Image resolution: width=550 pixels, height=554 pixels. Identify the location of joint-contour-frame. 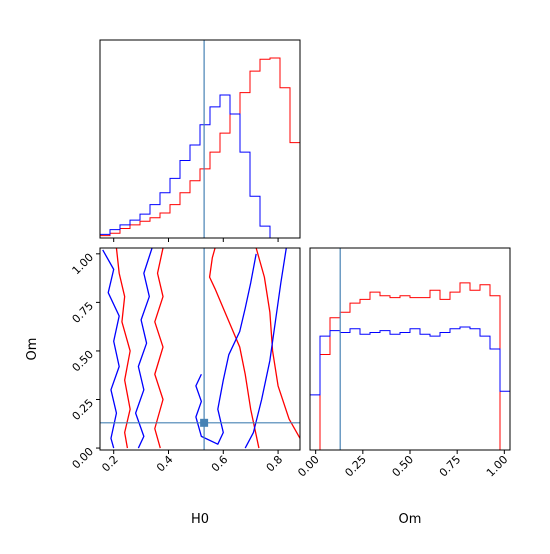
(200, 349).